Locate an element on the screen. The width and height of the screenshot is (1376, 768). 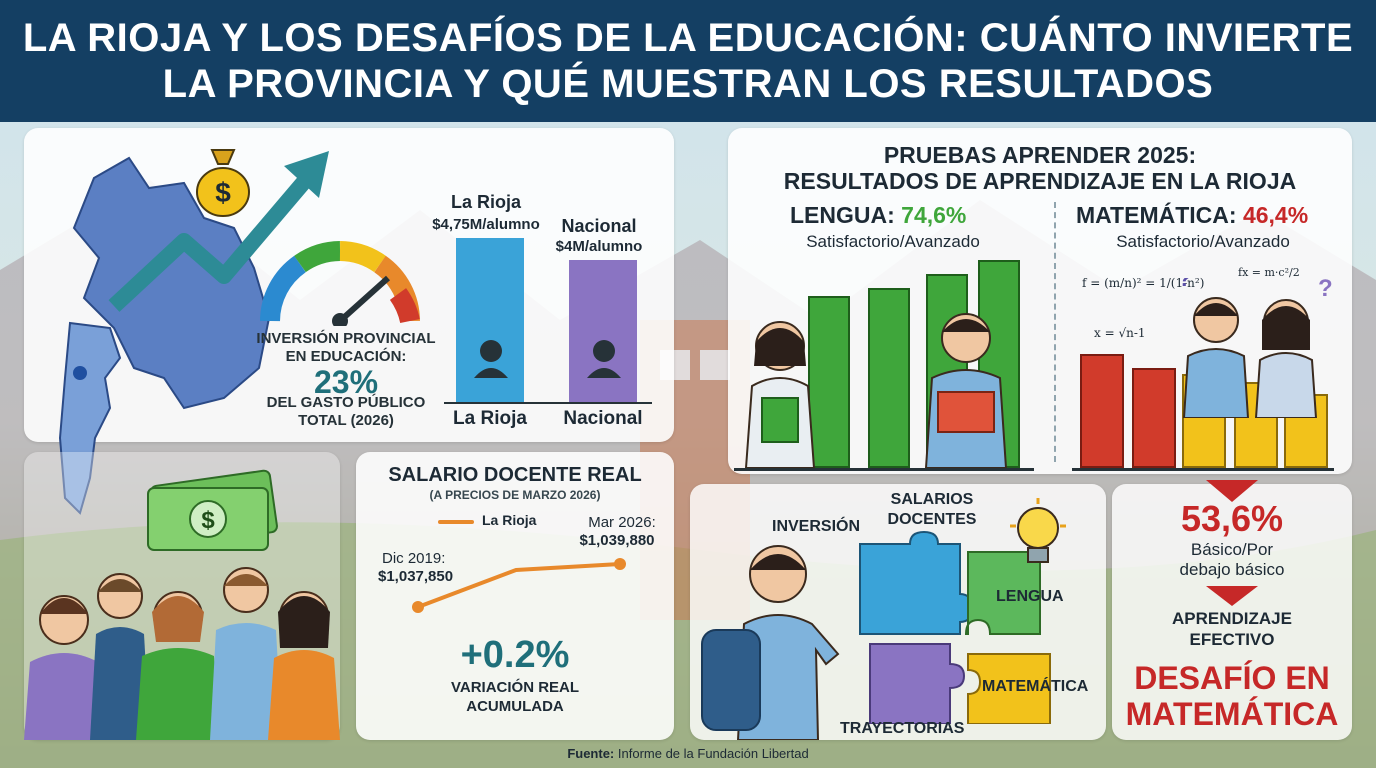
investment-label-line-1: INVERSIÓN PROVINCIAL is located at coordinates (346, 338).